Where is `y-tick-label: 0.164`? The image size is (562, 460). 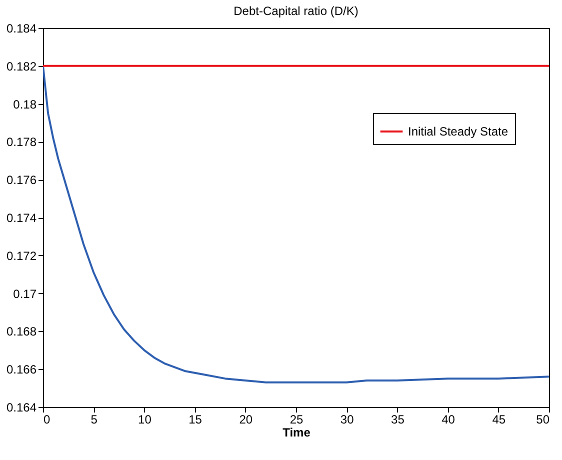 y-tick-label: 0.164 is located at coordinates (21, 407).